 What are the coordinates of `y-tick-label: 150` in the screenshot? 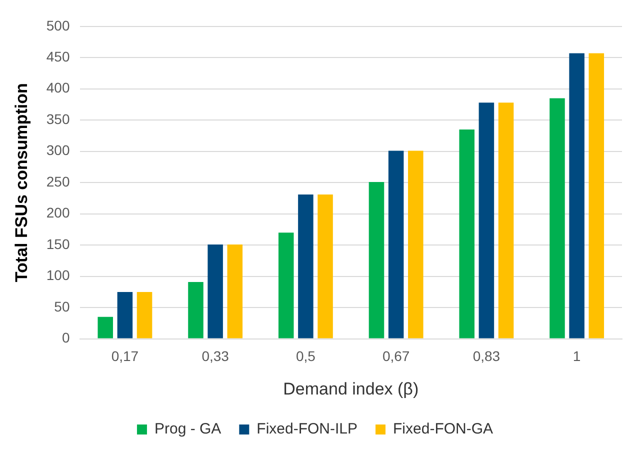 It's located at (58, 244).